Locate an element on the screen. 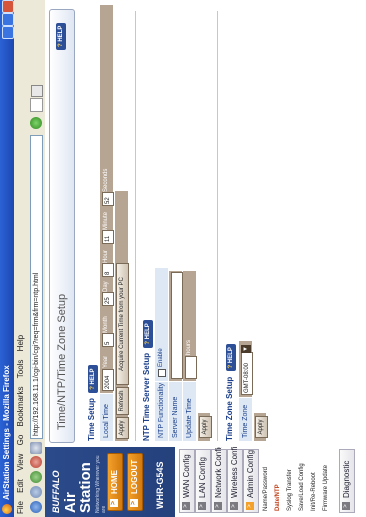  hour-input: 8 is located at coordinates (108, 270).